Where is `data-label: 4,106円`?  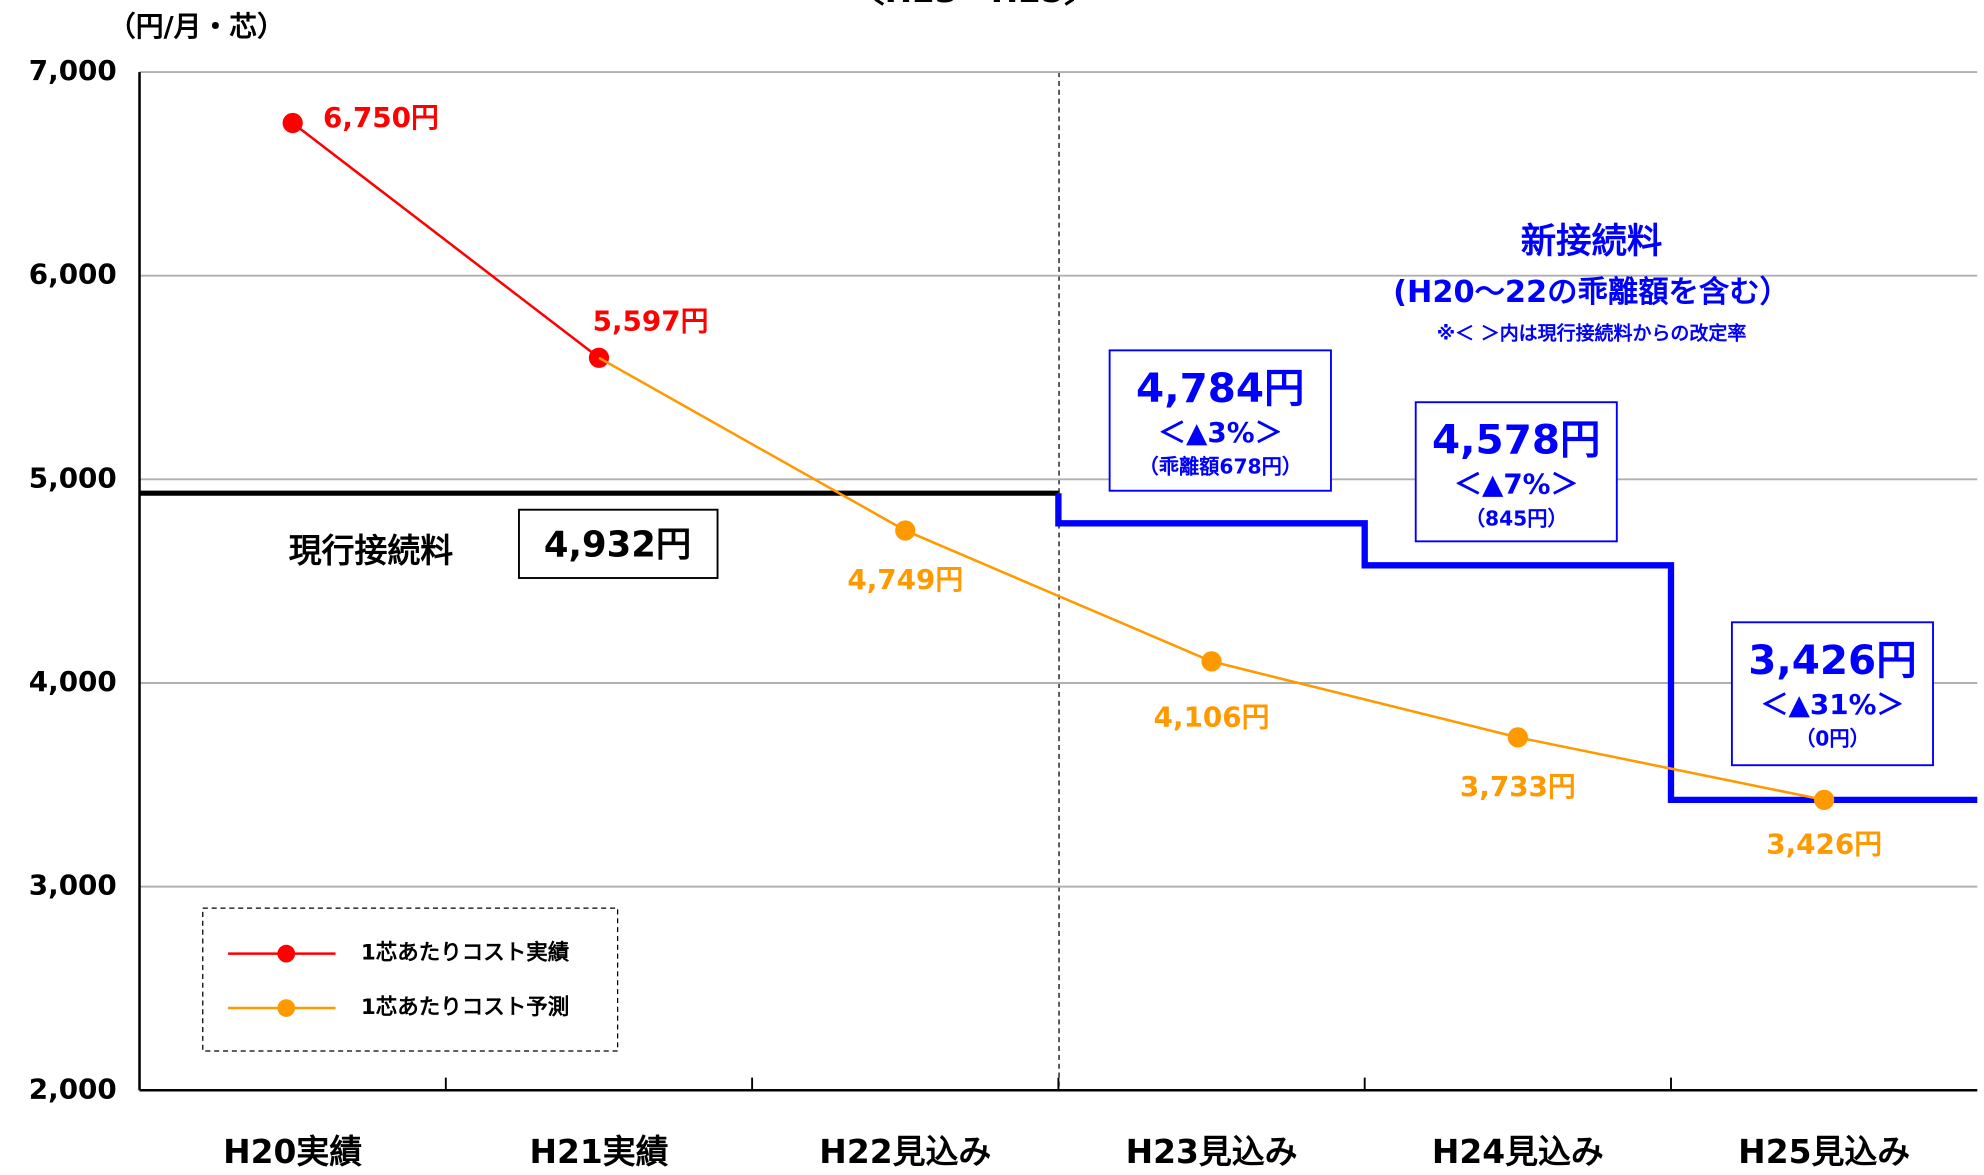 data-label: 4,106円 is located at coordinates (1212, 716).